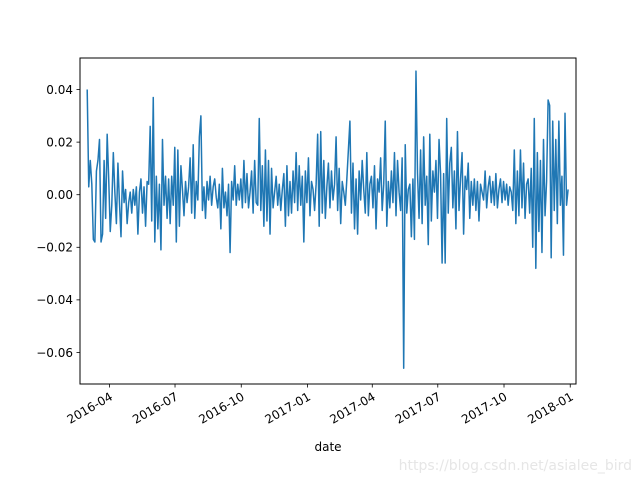 This screenshot has width=640, height=480. I want to click on y-tick-label: 0.00, so click(59, 195).